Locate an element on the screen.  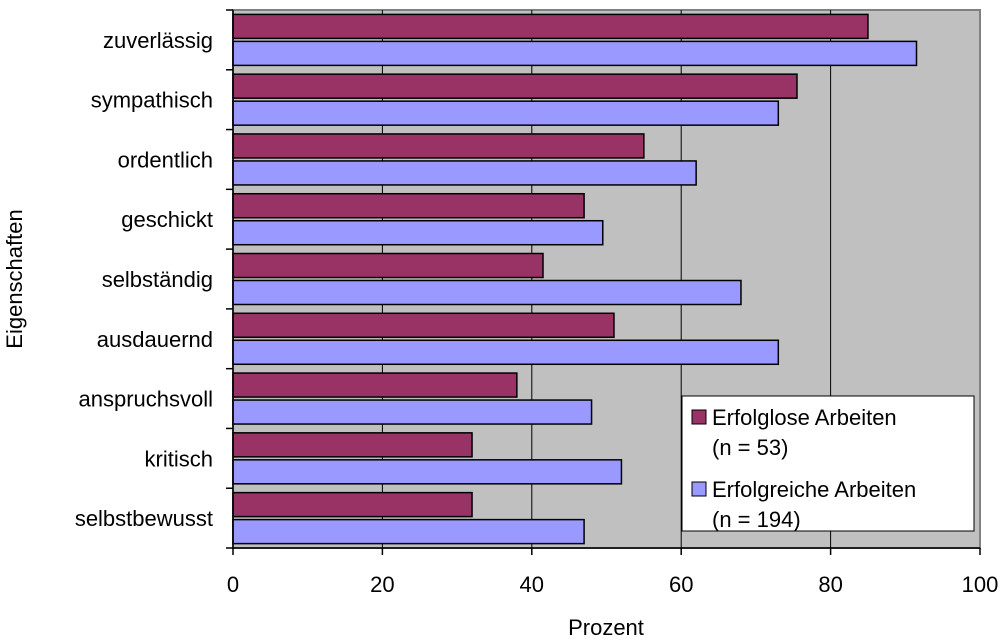
legend-box is located at coordinates (828, 463).